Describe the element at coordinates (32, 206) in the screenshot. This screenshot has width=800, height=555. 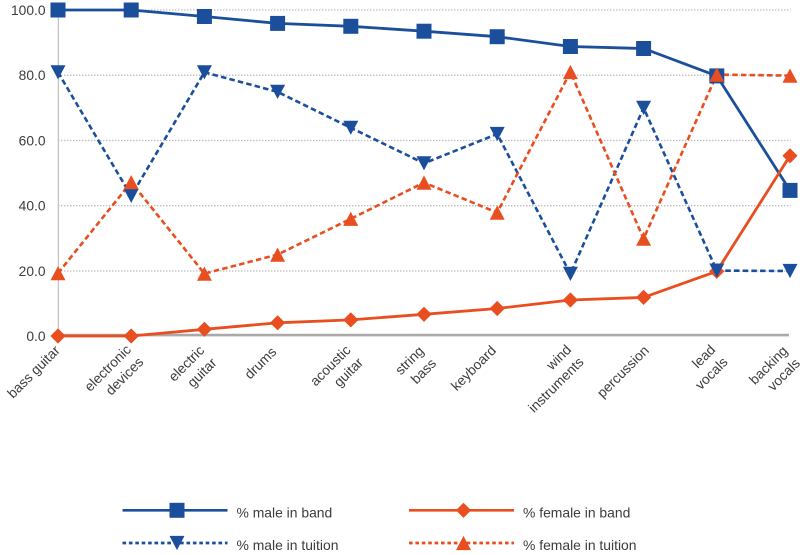
I see `svg-text: 40.0` at that location.